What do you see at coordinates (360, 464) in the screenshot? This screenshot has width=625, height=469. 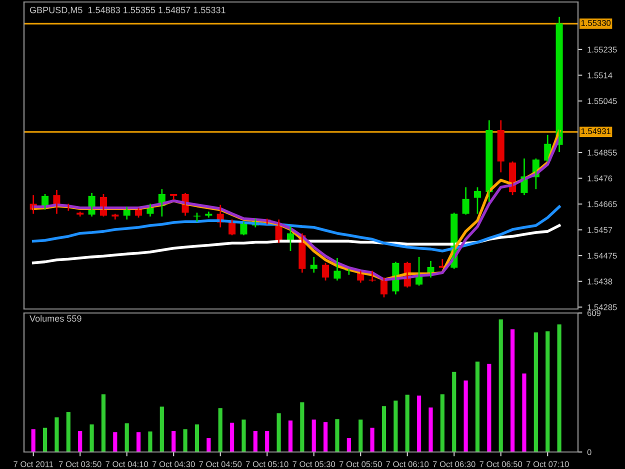 I see `x-tick-label: 7 Oct 05:50` at bounding box center [360, 464].